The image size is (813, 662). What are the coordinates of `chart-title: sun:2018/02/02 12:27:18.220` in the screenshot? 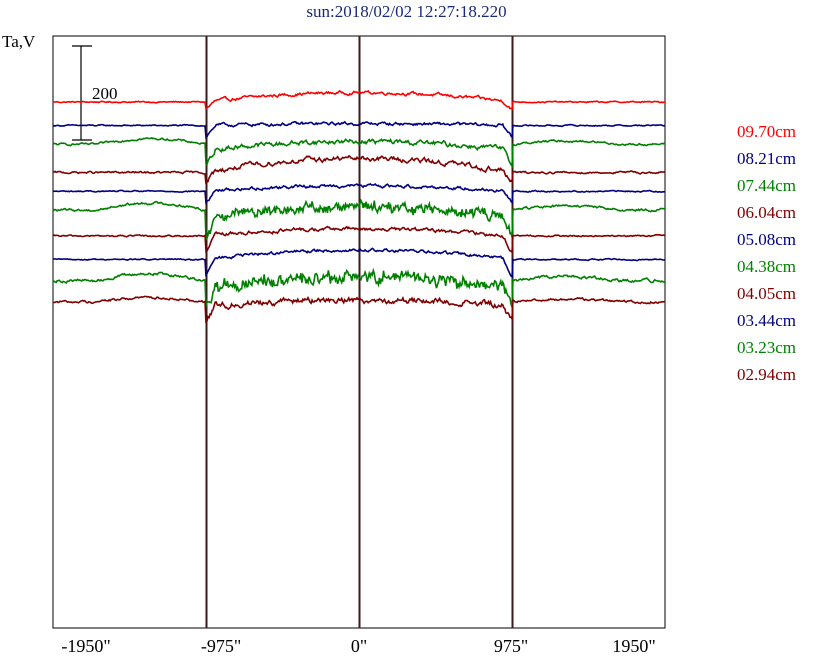 It's located at (406, 11).